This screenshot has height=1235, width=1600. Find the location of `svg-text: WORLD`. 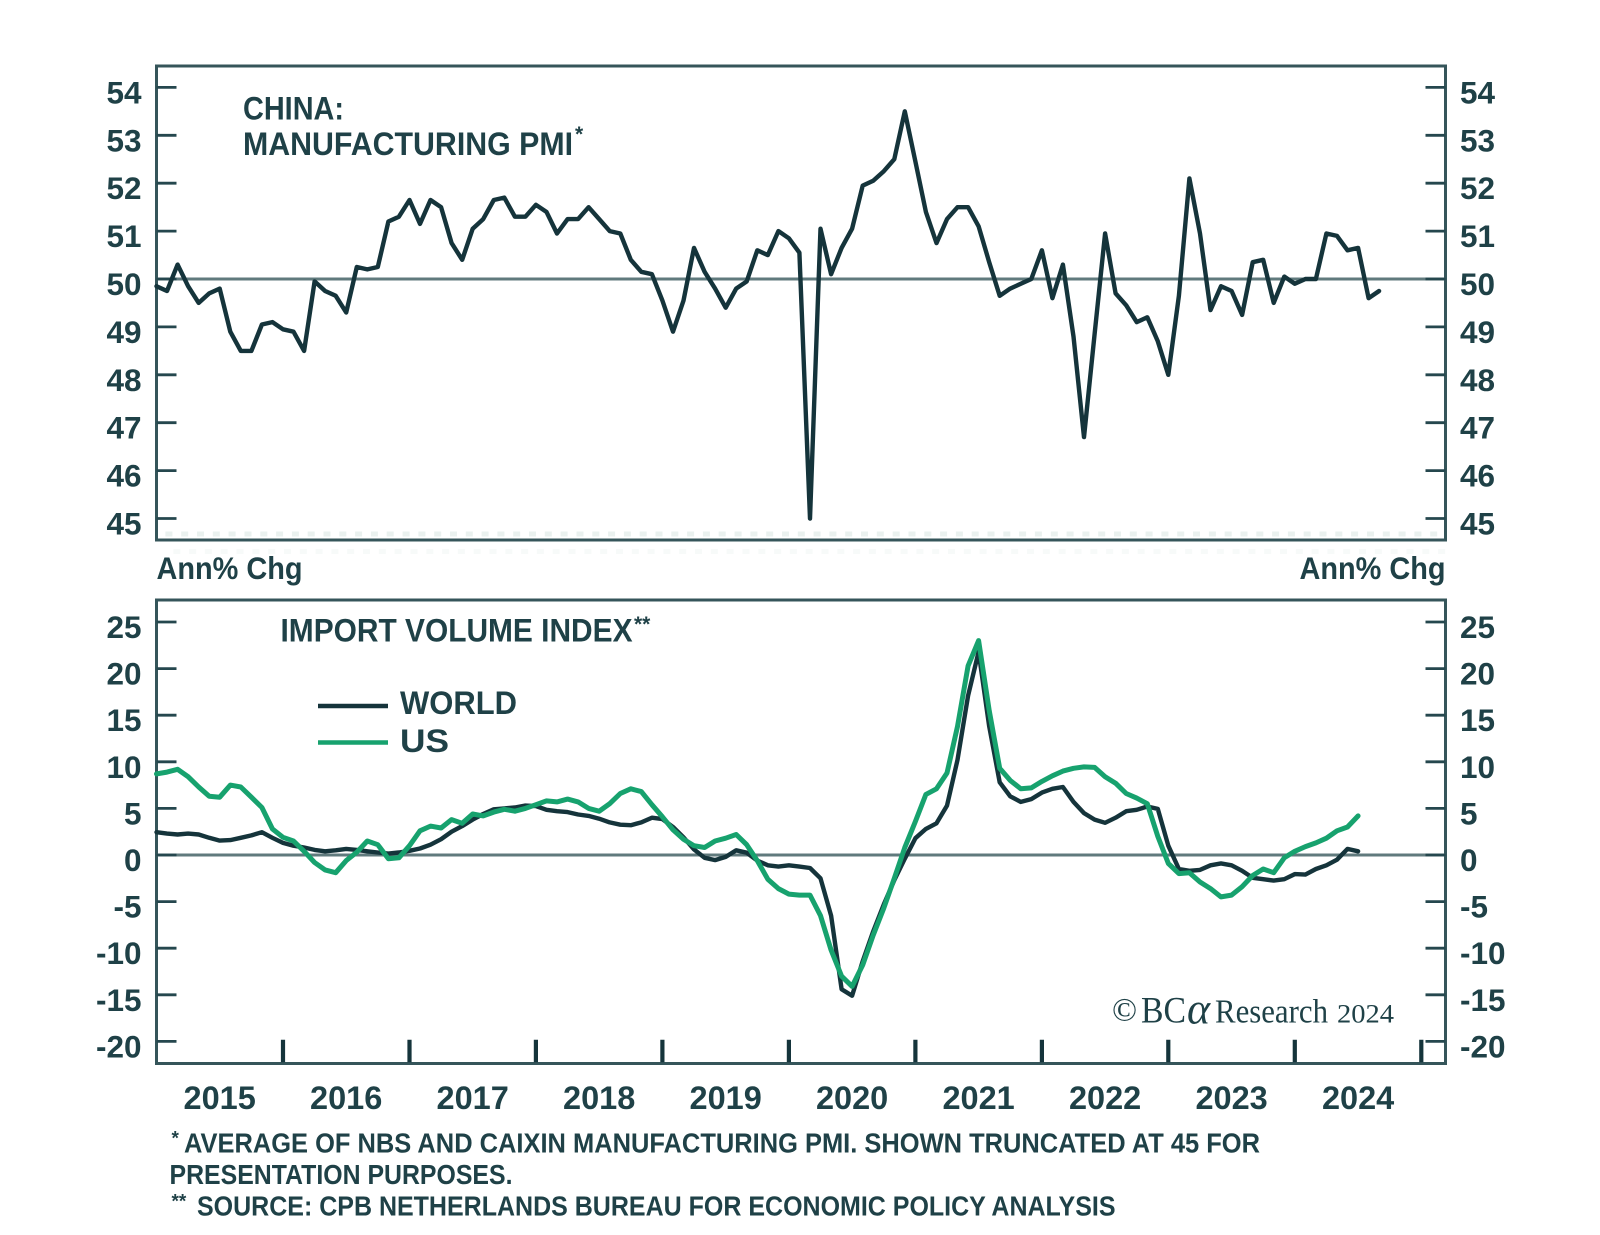

svg-text: WORLD is located at coordinates (458, 703).